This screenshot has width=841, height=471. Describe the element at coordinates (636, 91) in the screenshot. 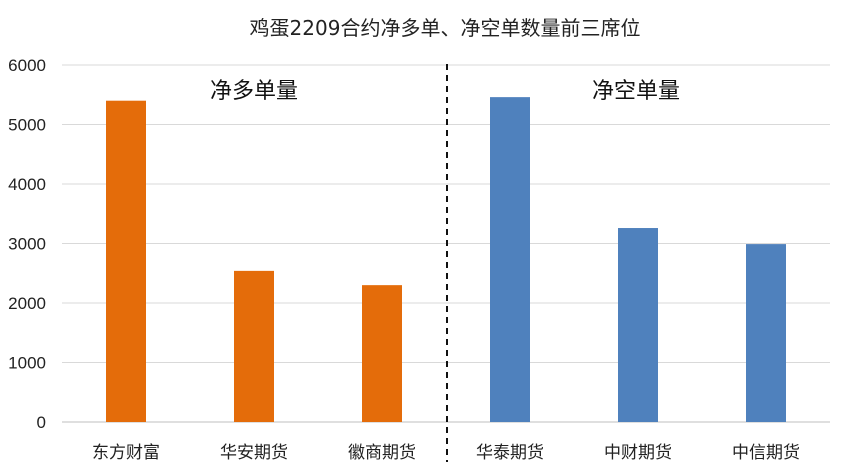

I see `annotation-net-short: 净空单量` at that location.